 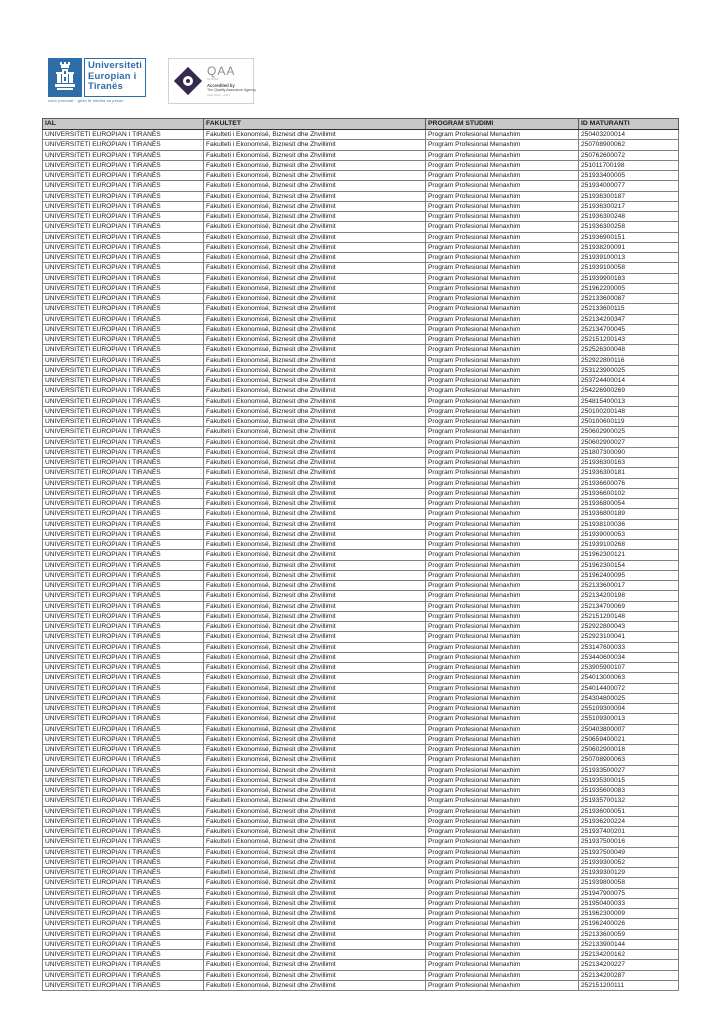 What do you see at coordinates (628, 749) in the screenshot?
I see `cell-id-maturanti: 250602900018` at bounding box center [628, 749].